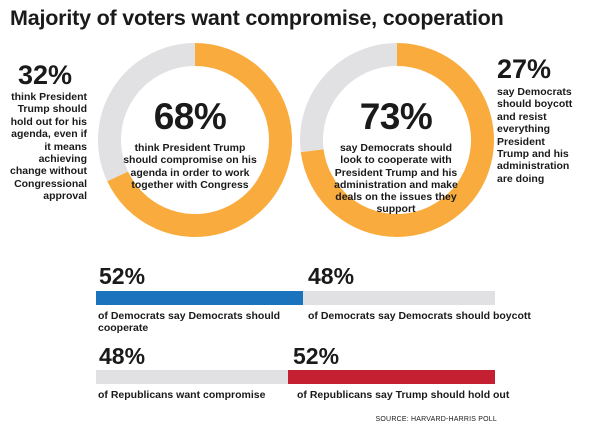 Image resolution: width=600 pixels, height=431 pixels. Describe the element at coordinates (524, 69) in the screenshot. I see `donut-2-minor-pct: 27%` at that location.